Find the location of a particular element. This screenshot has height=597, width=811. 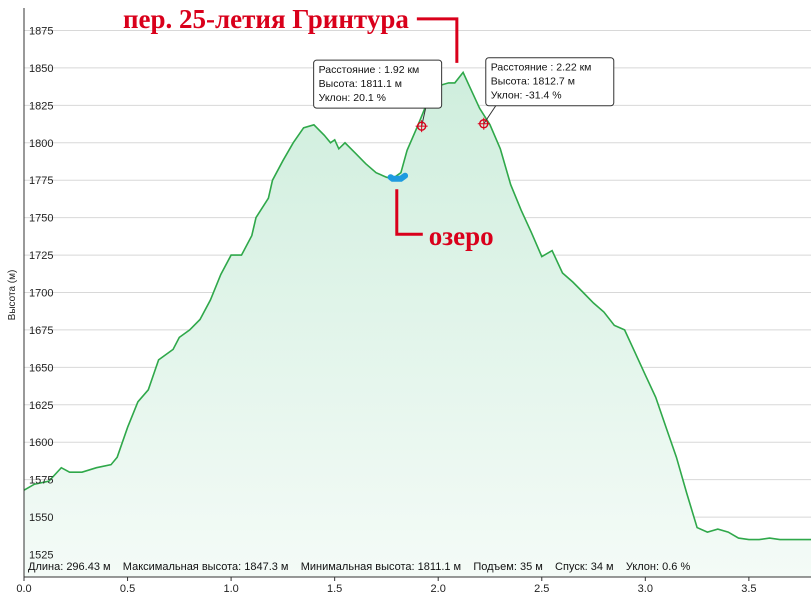

tooltip-line: Уклон: 20.1 % is located at coordinates (352, 98).